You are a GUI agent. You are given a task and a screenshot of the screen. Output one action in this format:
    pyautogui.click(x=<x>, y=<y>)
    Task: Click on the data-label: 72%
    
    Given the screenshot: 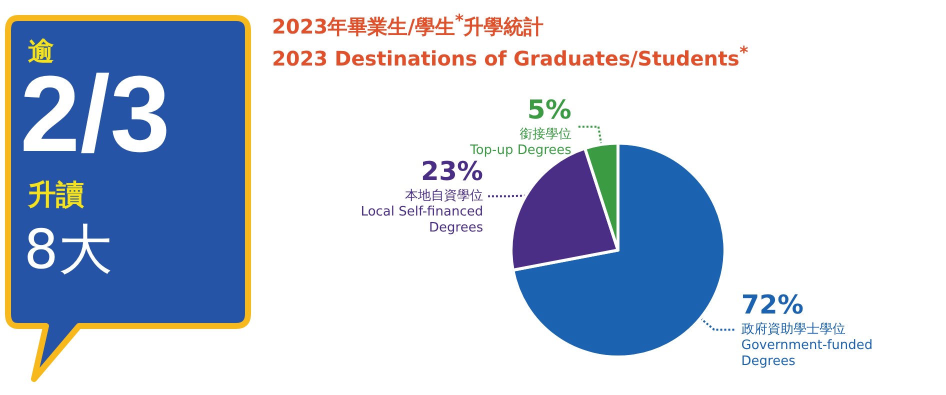 What is the action you would take?
    pyautogui.click(x=772, y=305)
    